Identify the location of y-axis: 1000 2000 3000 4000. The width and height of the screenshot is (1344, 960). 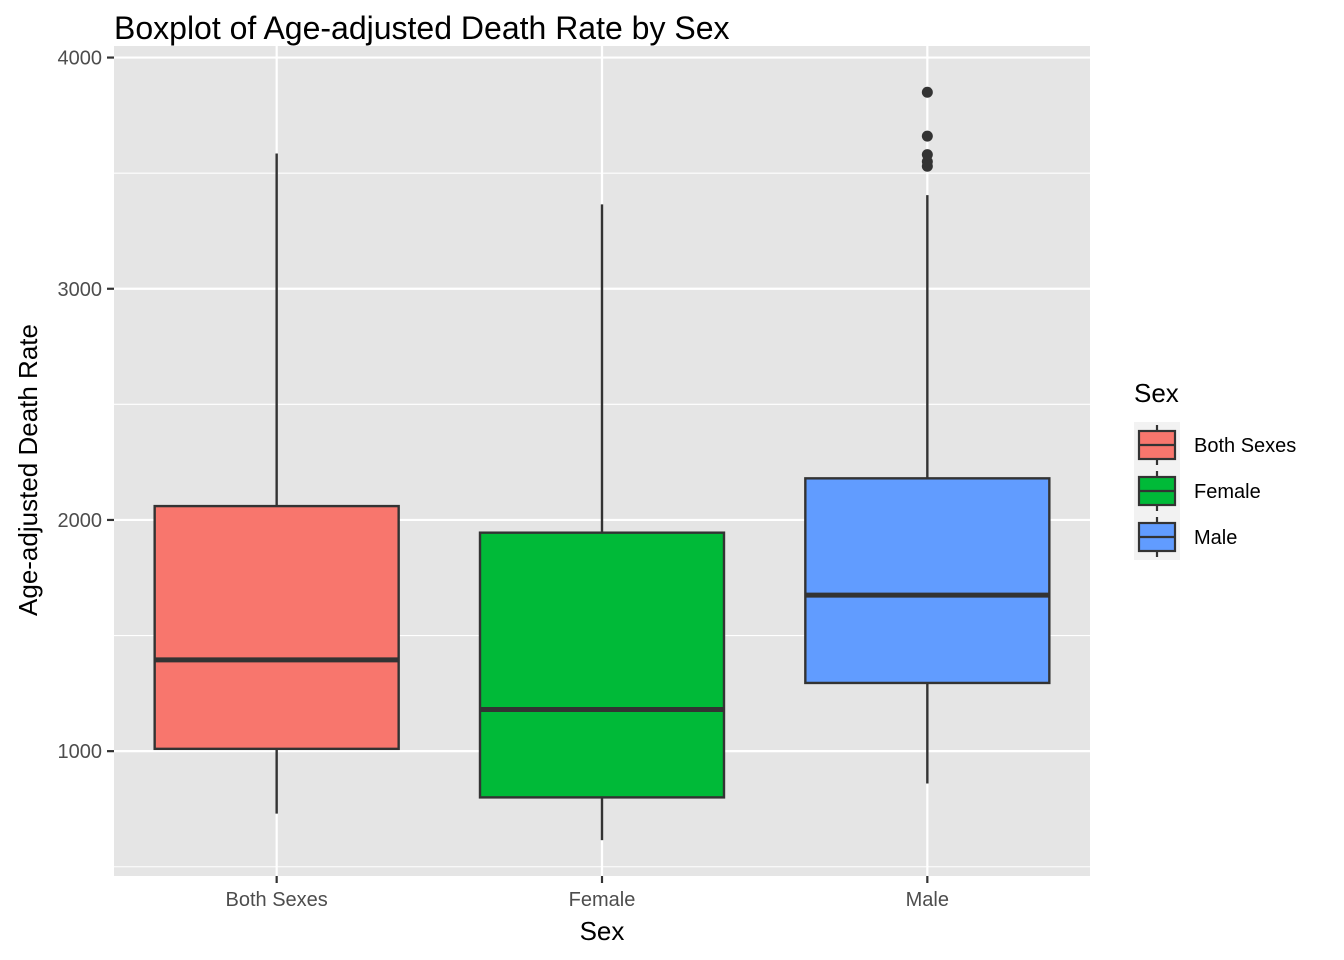
(86, 405).